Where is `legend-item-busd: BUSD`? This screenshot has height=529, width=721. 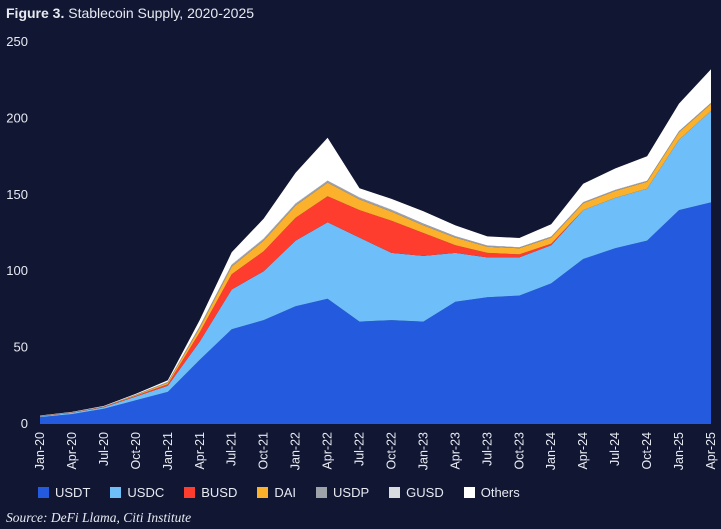 legend-item-busd: BUSD is located at coordinates (210, 492).